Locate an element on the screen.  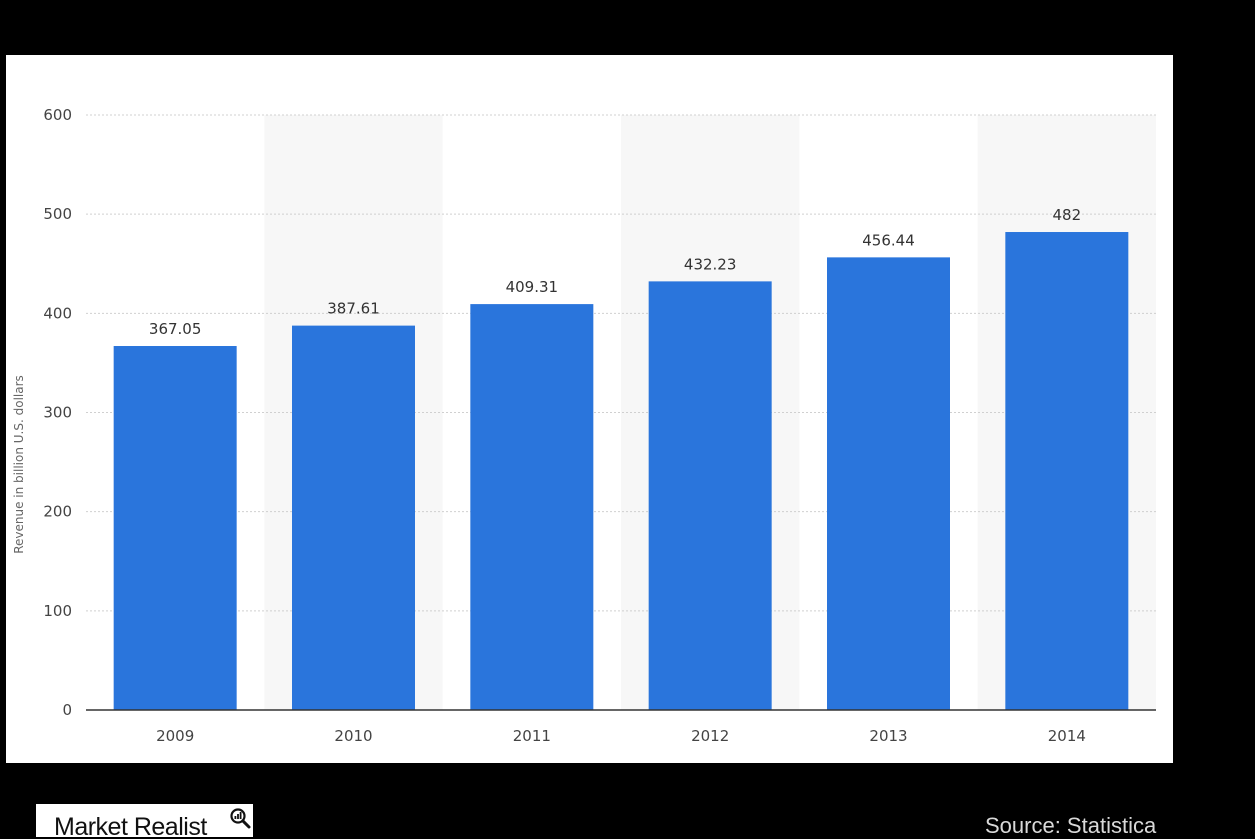
value-label-2012: 432.23 is located at coordinates (710, 264).